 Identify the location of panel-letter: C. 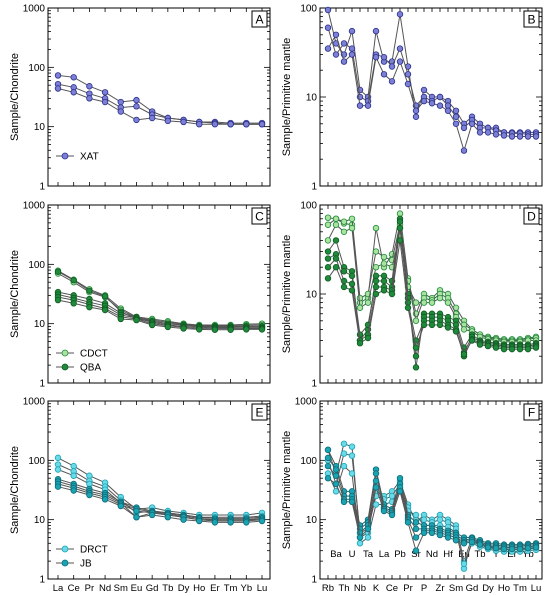
(259, 217).